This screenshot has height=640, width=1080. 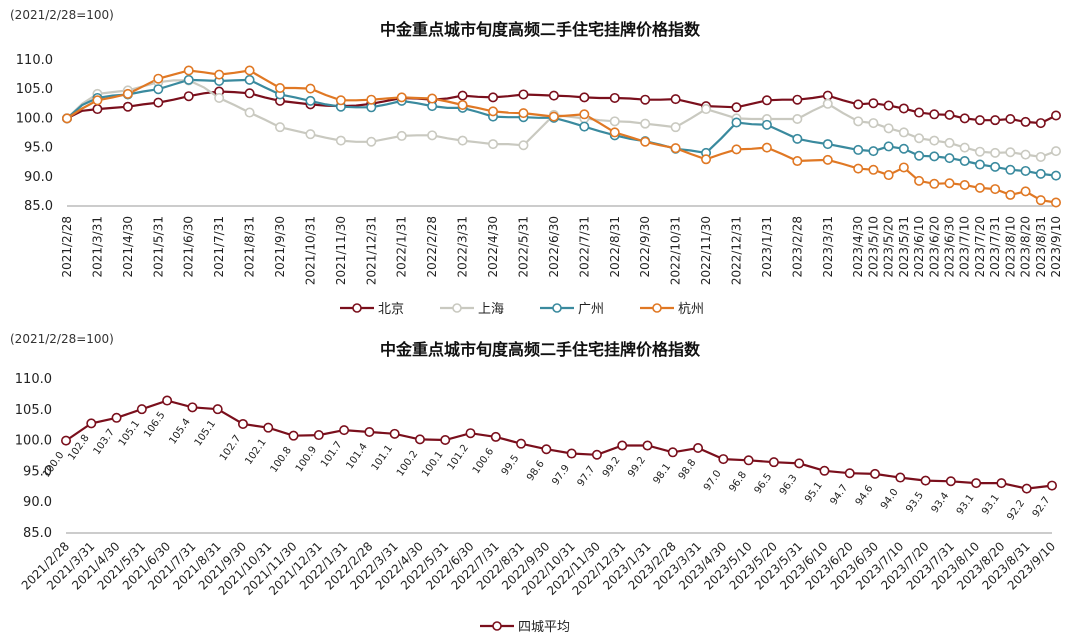 What do you see at coordinates (382, 458) in the screenshot?
I see `chart-2-data-label: 101.1` at bounding box center [382, 458].